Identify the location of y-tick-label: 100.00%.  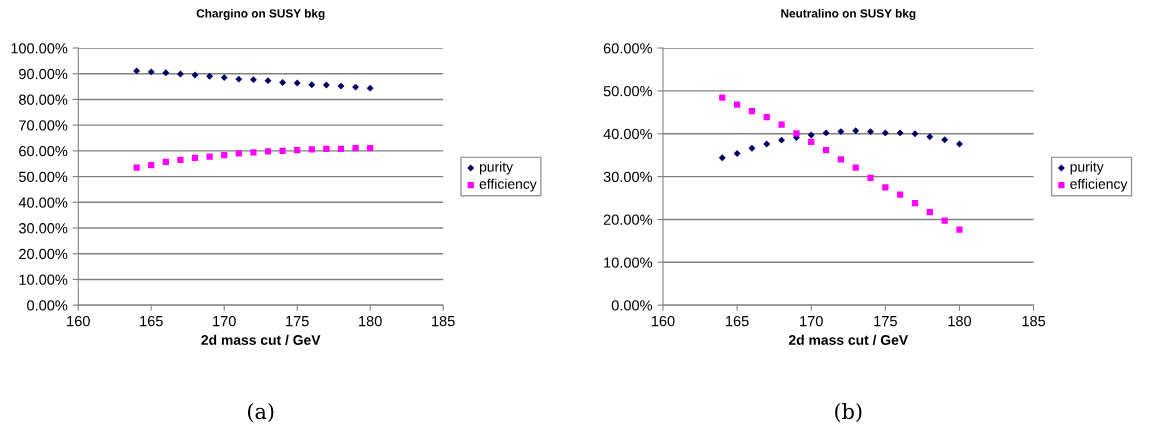
(39, 48).